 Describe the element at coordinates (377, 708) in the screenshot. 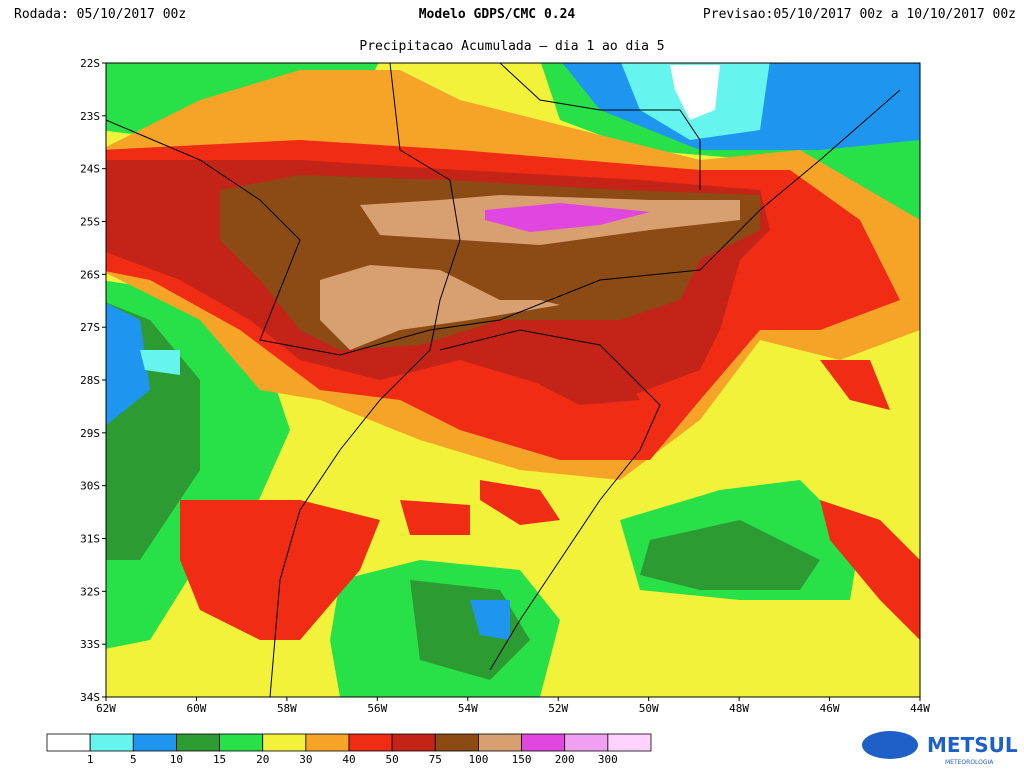

I see `lon-label: 56W` at that location.